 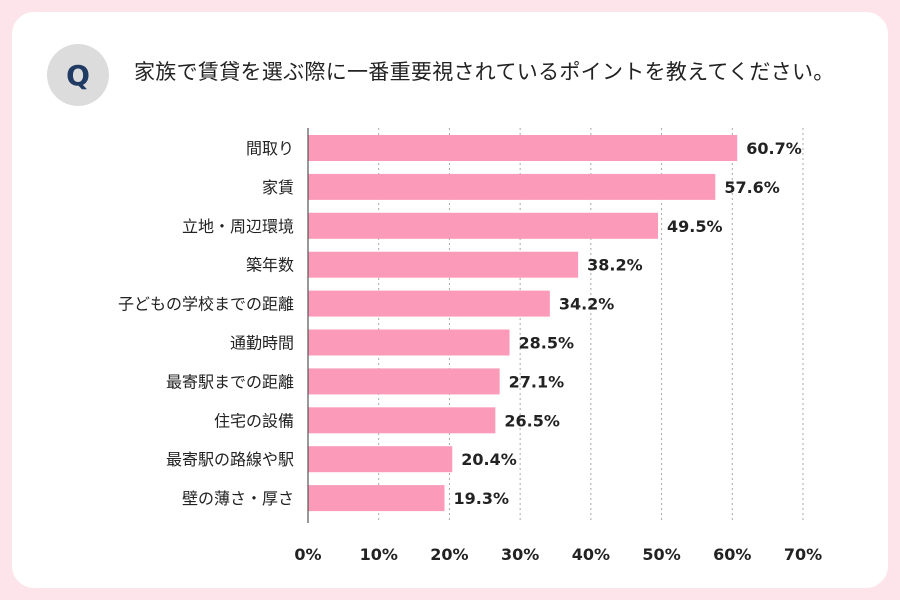 I want to click on x-tick-label: 10%, so click(x=379, y=554).